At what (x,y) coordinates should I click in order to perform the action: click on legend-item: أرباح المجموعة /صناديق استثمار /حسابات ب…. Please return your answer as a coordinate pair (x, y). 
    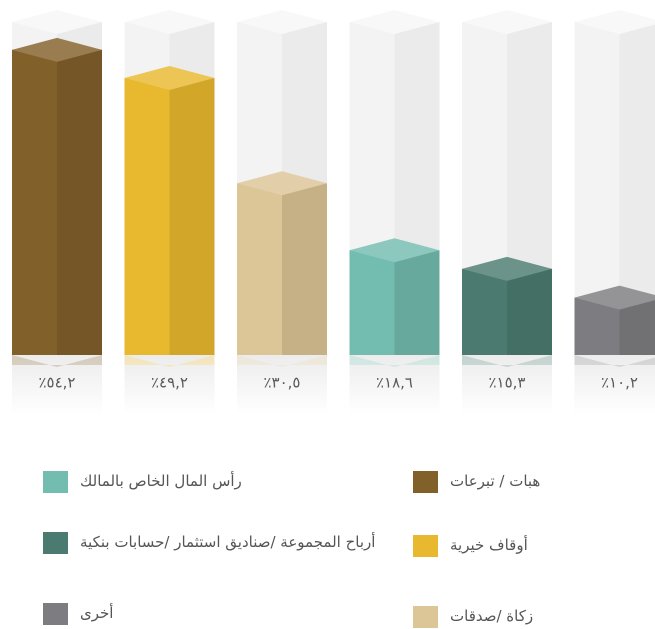
    Looking at the image, I should click on (213, 542).